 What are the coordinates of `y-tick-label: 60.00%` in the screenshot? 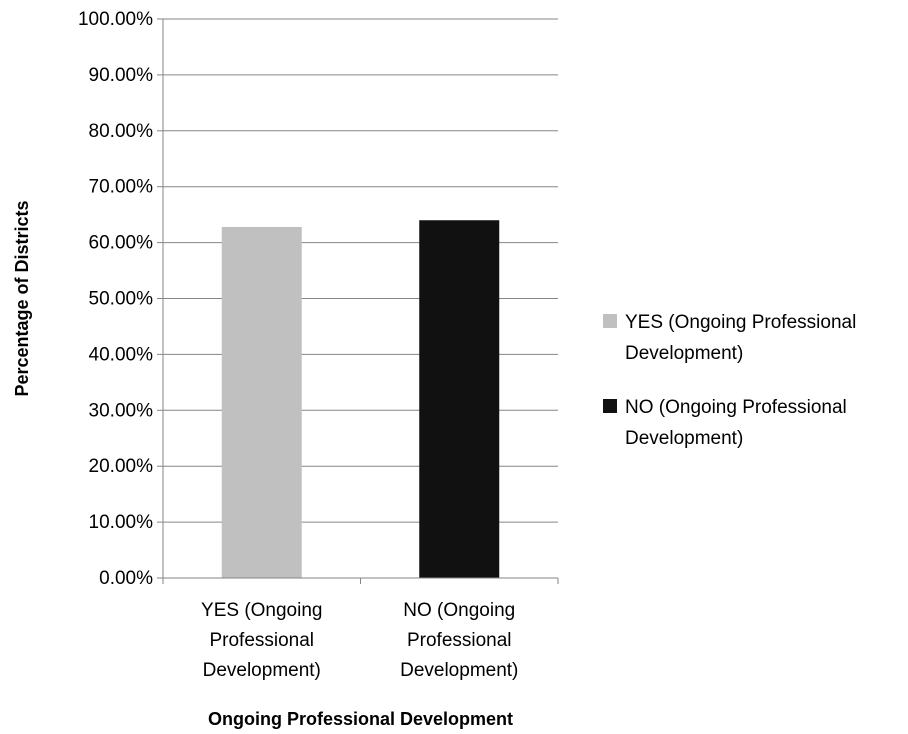 It's located at (121, 243).